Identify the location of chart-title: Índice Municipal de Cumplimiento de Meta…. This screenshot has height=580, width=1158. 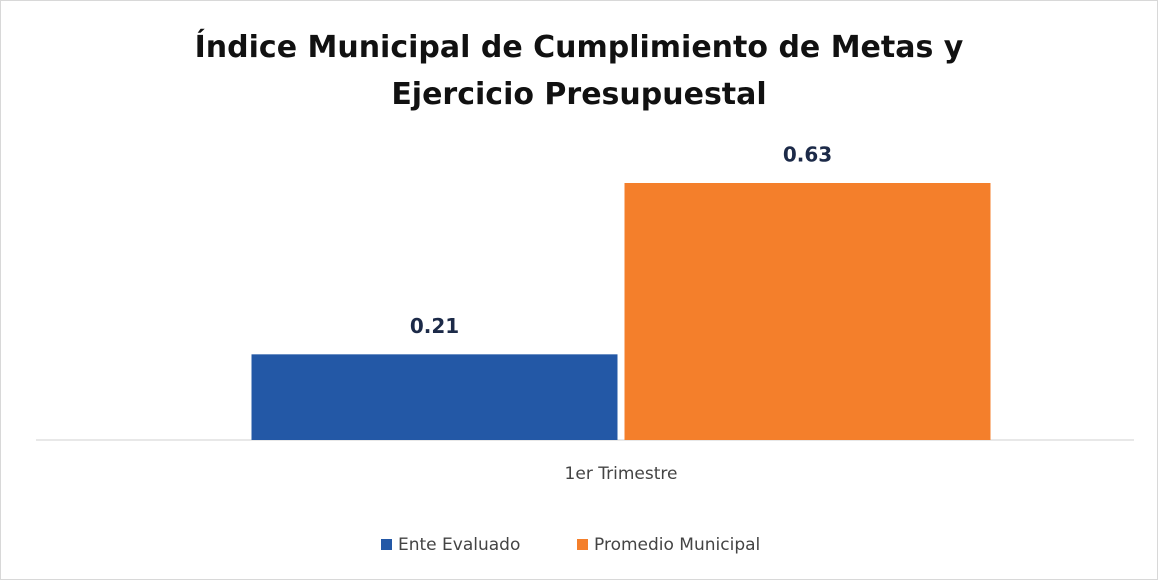
(579, 71).